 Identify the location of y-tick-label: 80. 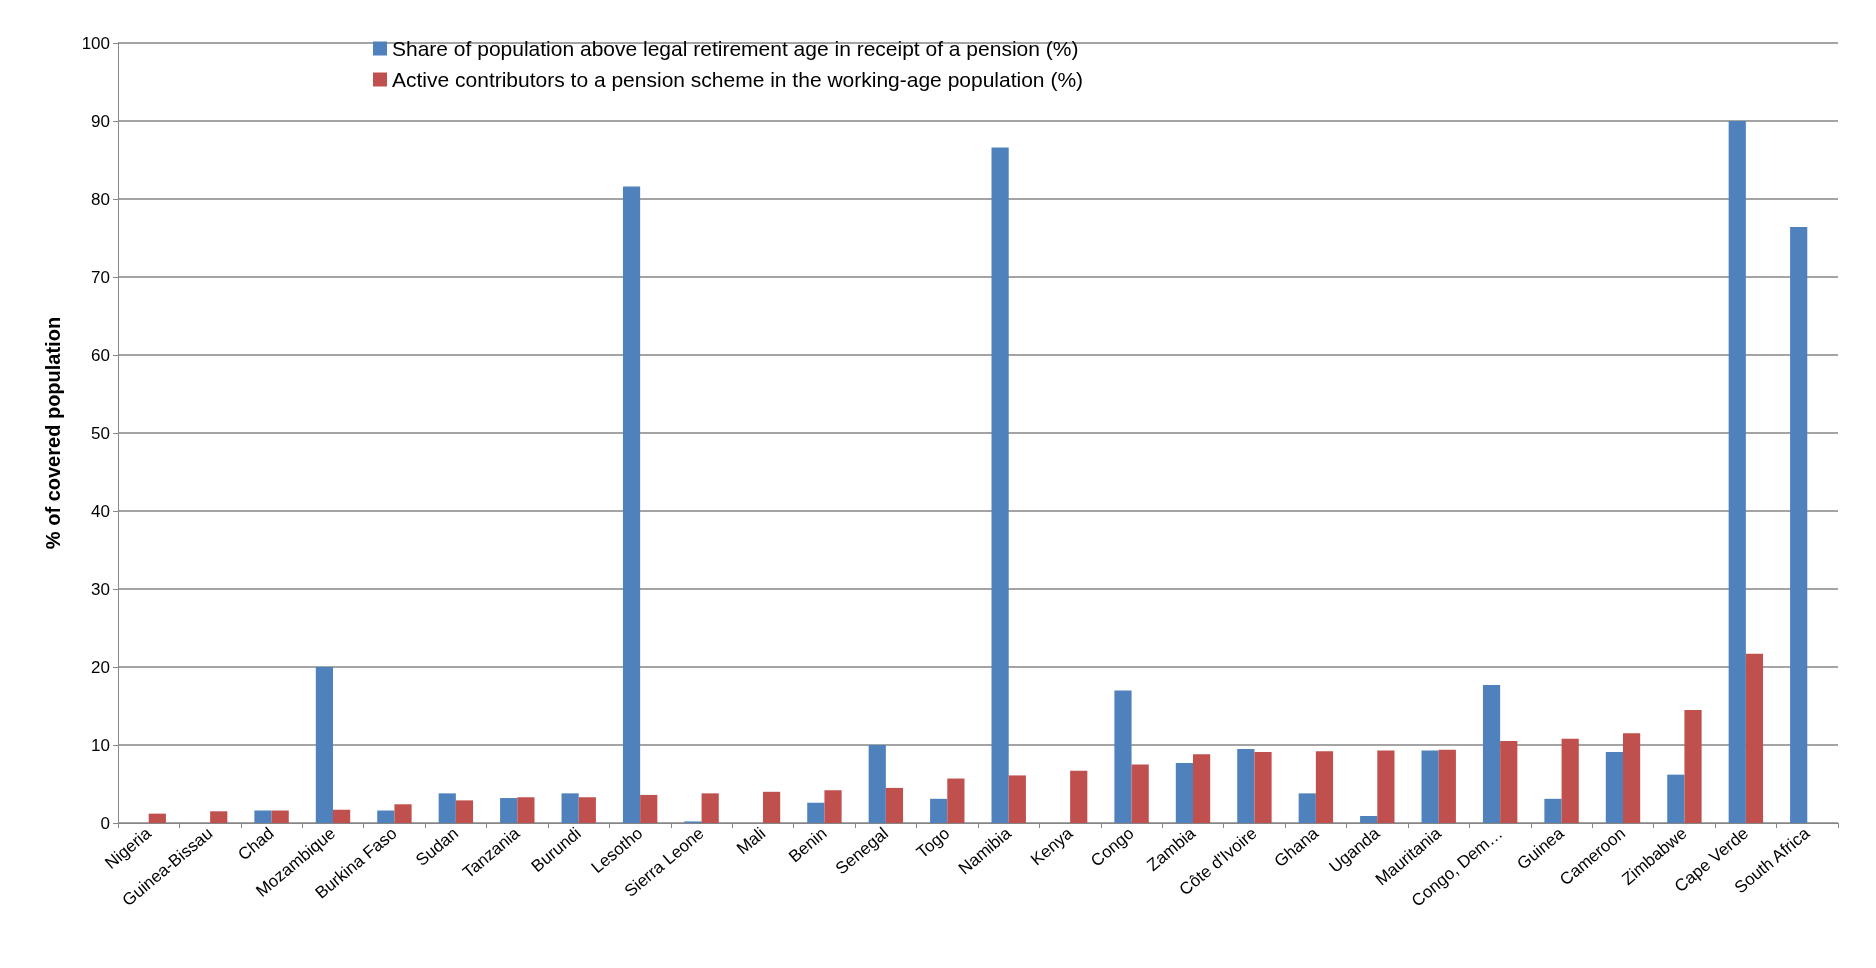
(100, 199).